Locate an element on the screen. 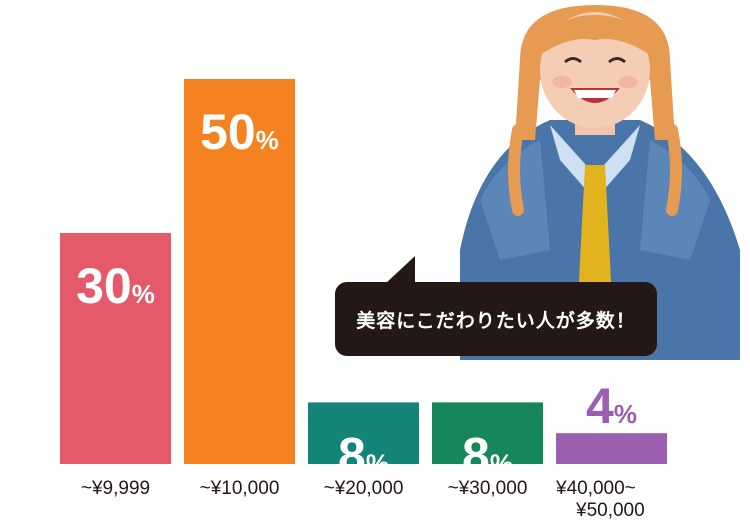  value-label-3: 8% is located at coordinates (363, 455).